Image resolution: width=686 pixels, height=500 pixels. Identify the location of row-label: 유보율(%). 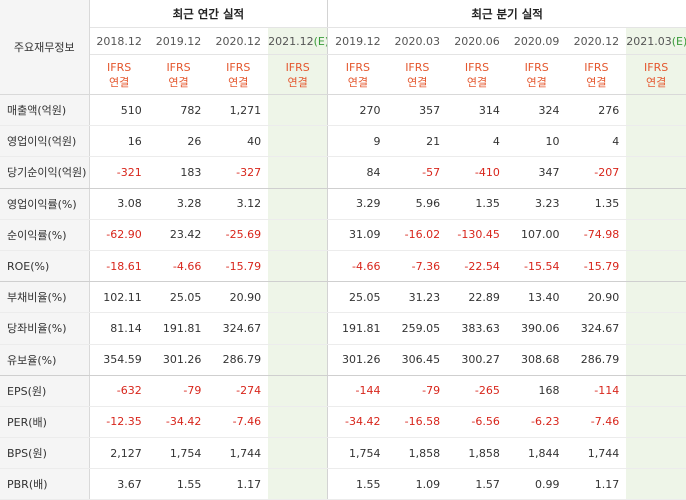
(45, 360).